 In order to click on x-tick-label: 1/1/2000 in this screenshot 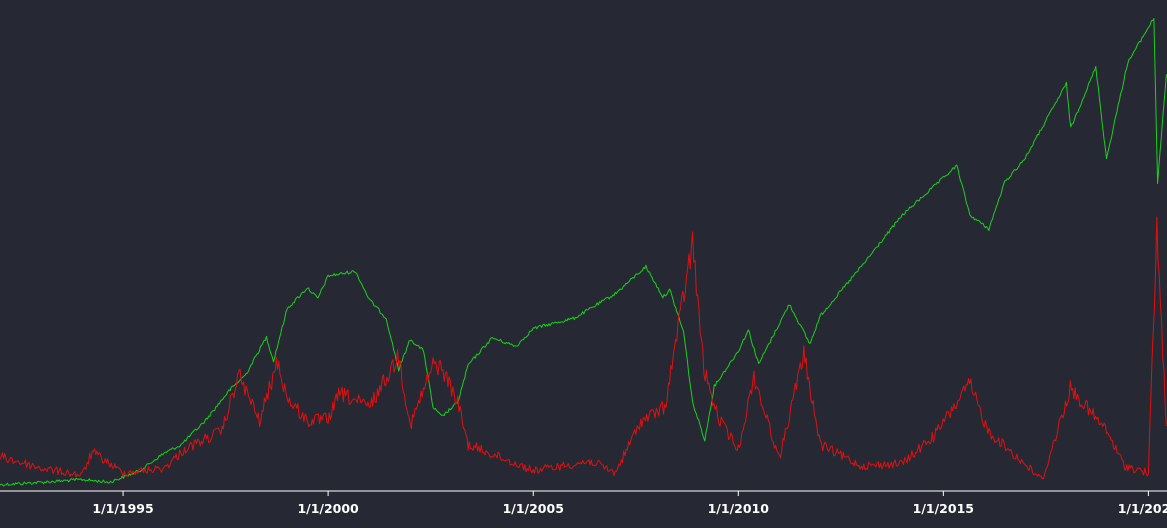, I will do `click(328, 508)`.